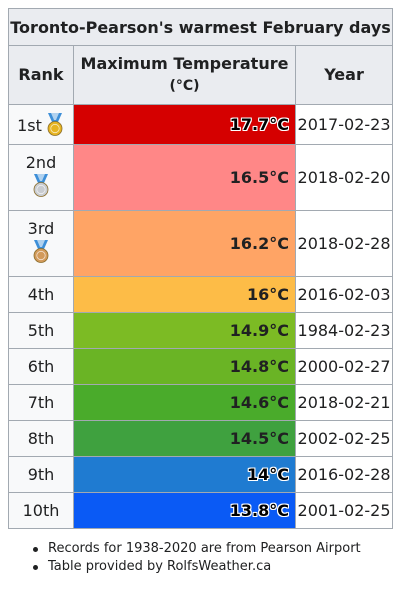 The height and width of the screenshot is (590, 400). Describe the element at coordinates (184, 63) in the screenshot. I see `header-temp-label: Maximum Temperature` at that location.